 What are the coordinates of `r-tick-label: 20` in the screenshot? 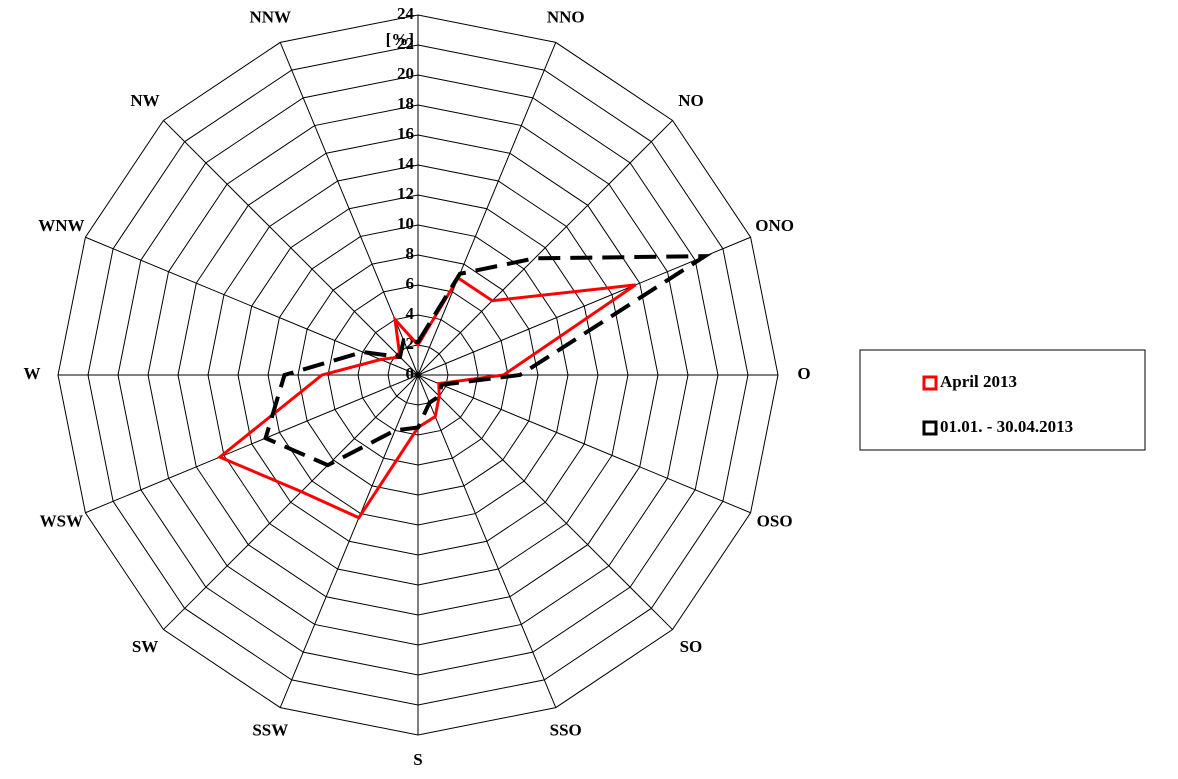 It's located at (405, 73).